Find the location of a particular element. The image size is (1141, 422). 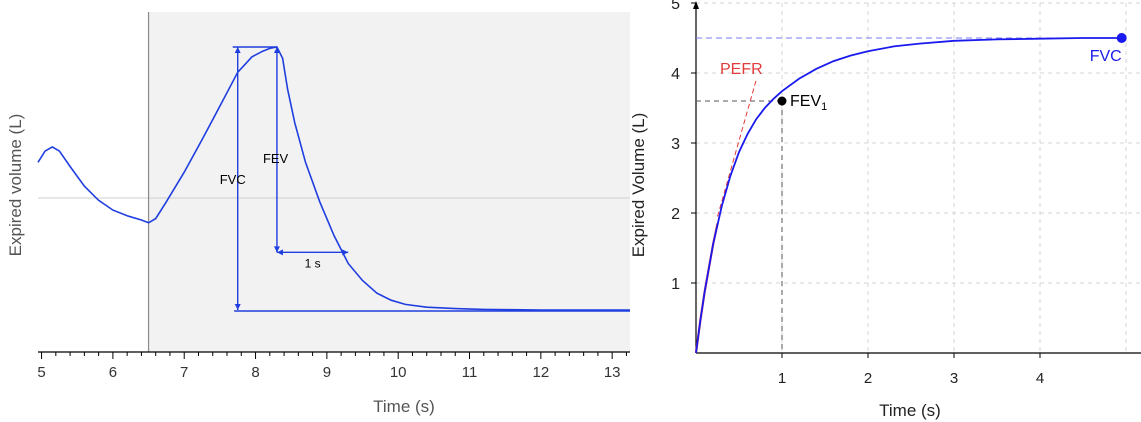

x-tick-label: 11 is located at coordinates (470, 372).